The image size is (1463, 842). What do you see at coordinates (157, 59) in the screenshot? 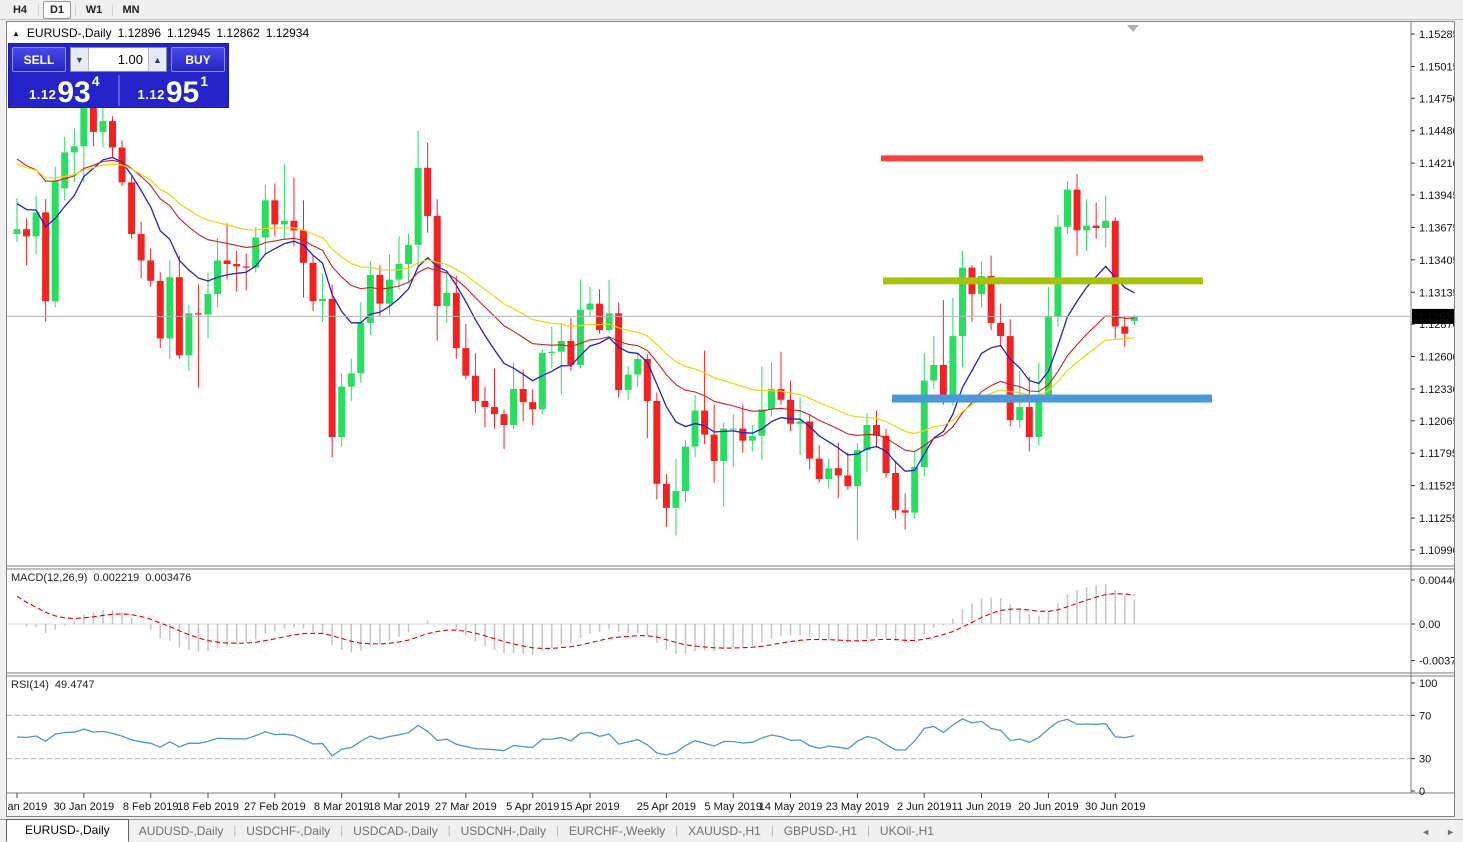
I see `volume-increase-icon: ▲` at bounding box center [157, 59].